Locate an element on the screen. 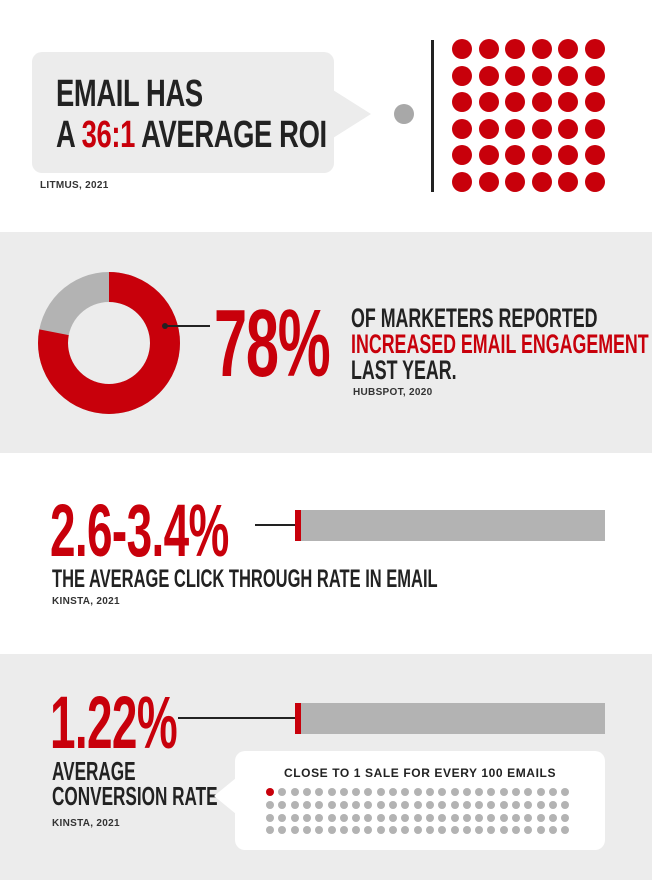 This screenshot has height=880, width=652. conversion-label: AVERAGE CONVERSION RATE is located at coordinates (135, 782).